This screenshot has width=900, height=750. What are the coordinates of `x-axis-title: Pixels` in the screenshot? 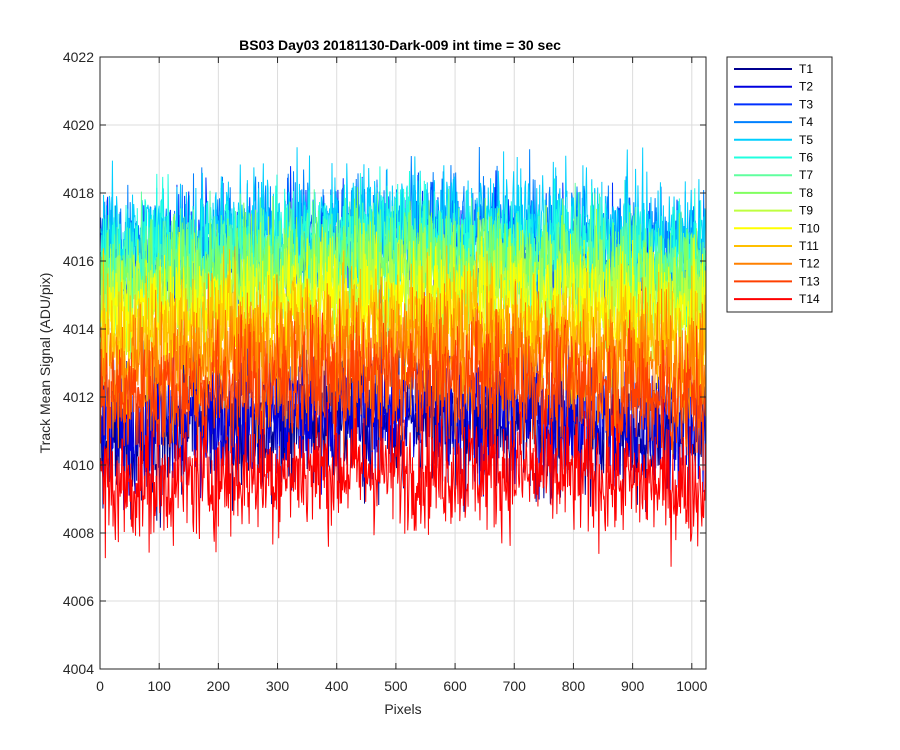 It's located at (402, 709).